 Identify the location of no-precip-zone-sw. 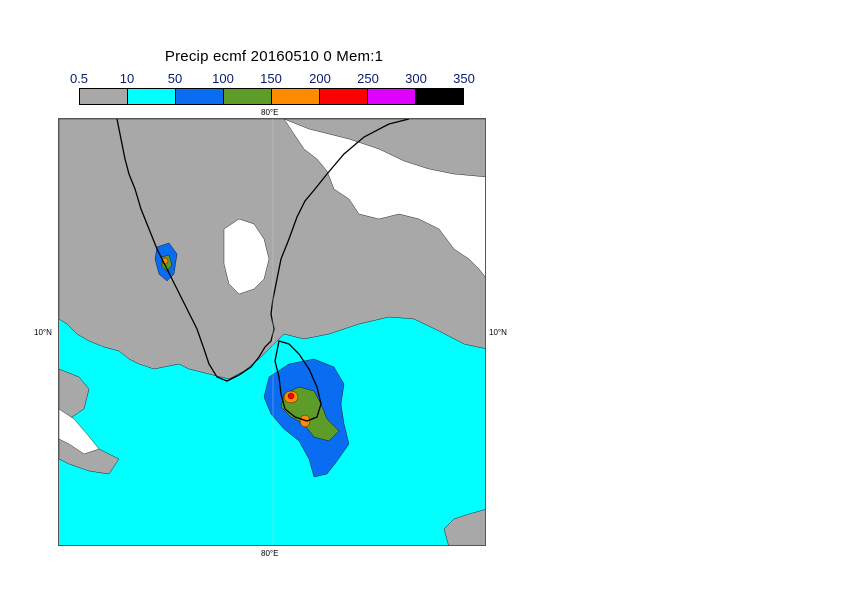
(79, 431).